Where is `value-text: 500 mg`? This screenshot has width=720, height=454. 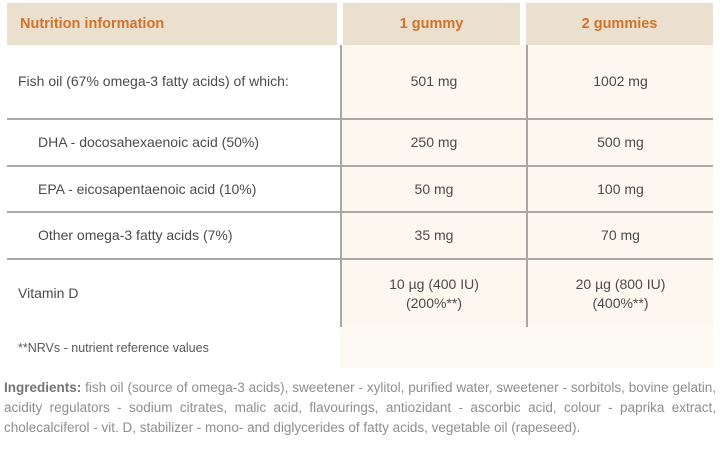
value-text: 500 mg is located at coordinates (620, 142).